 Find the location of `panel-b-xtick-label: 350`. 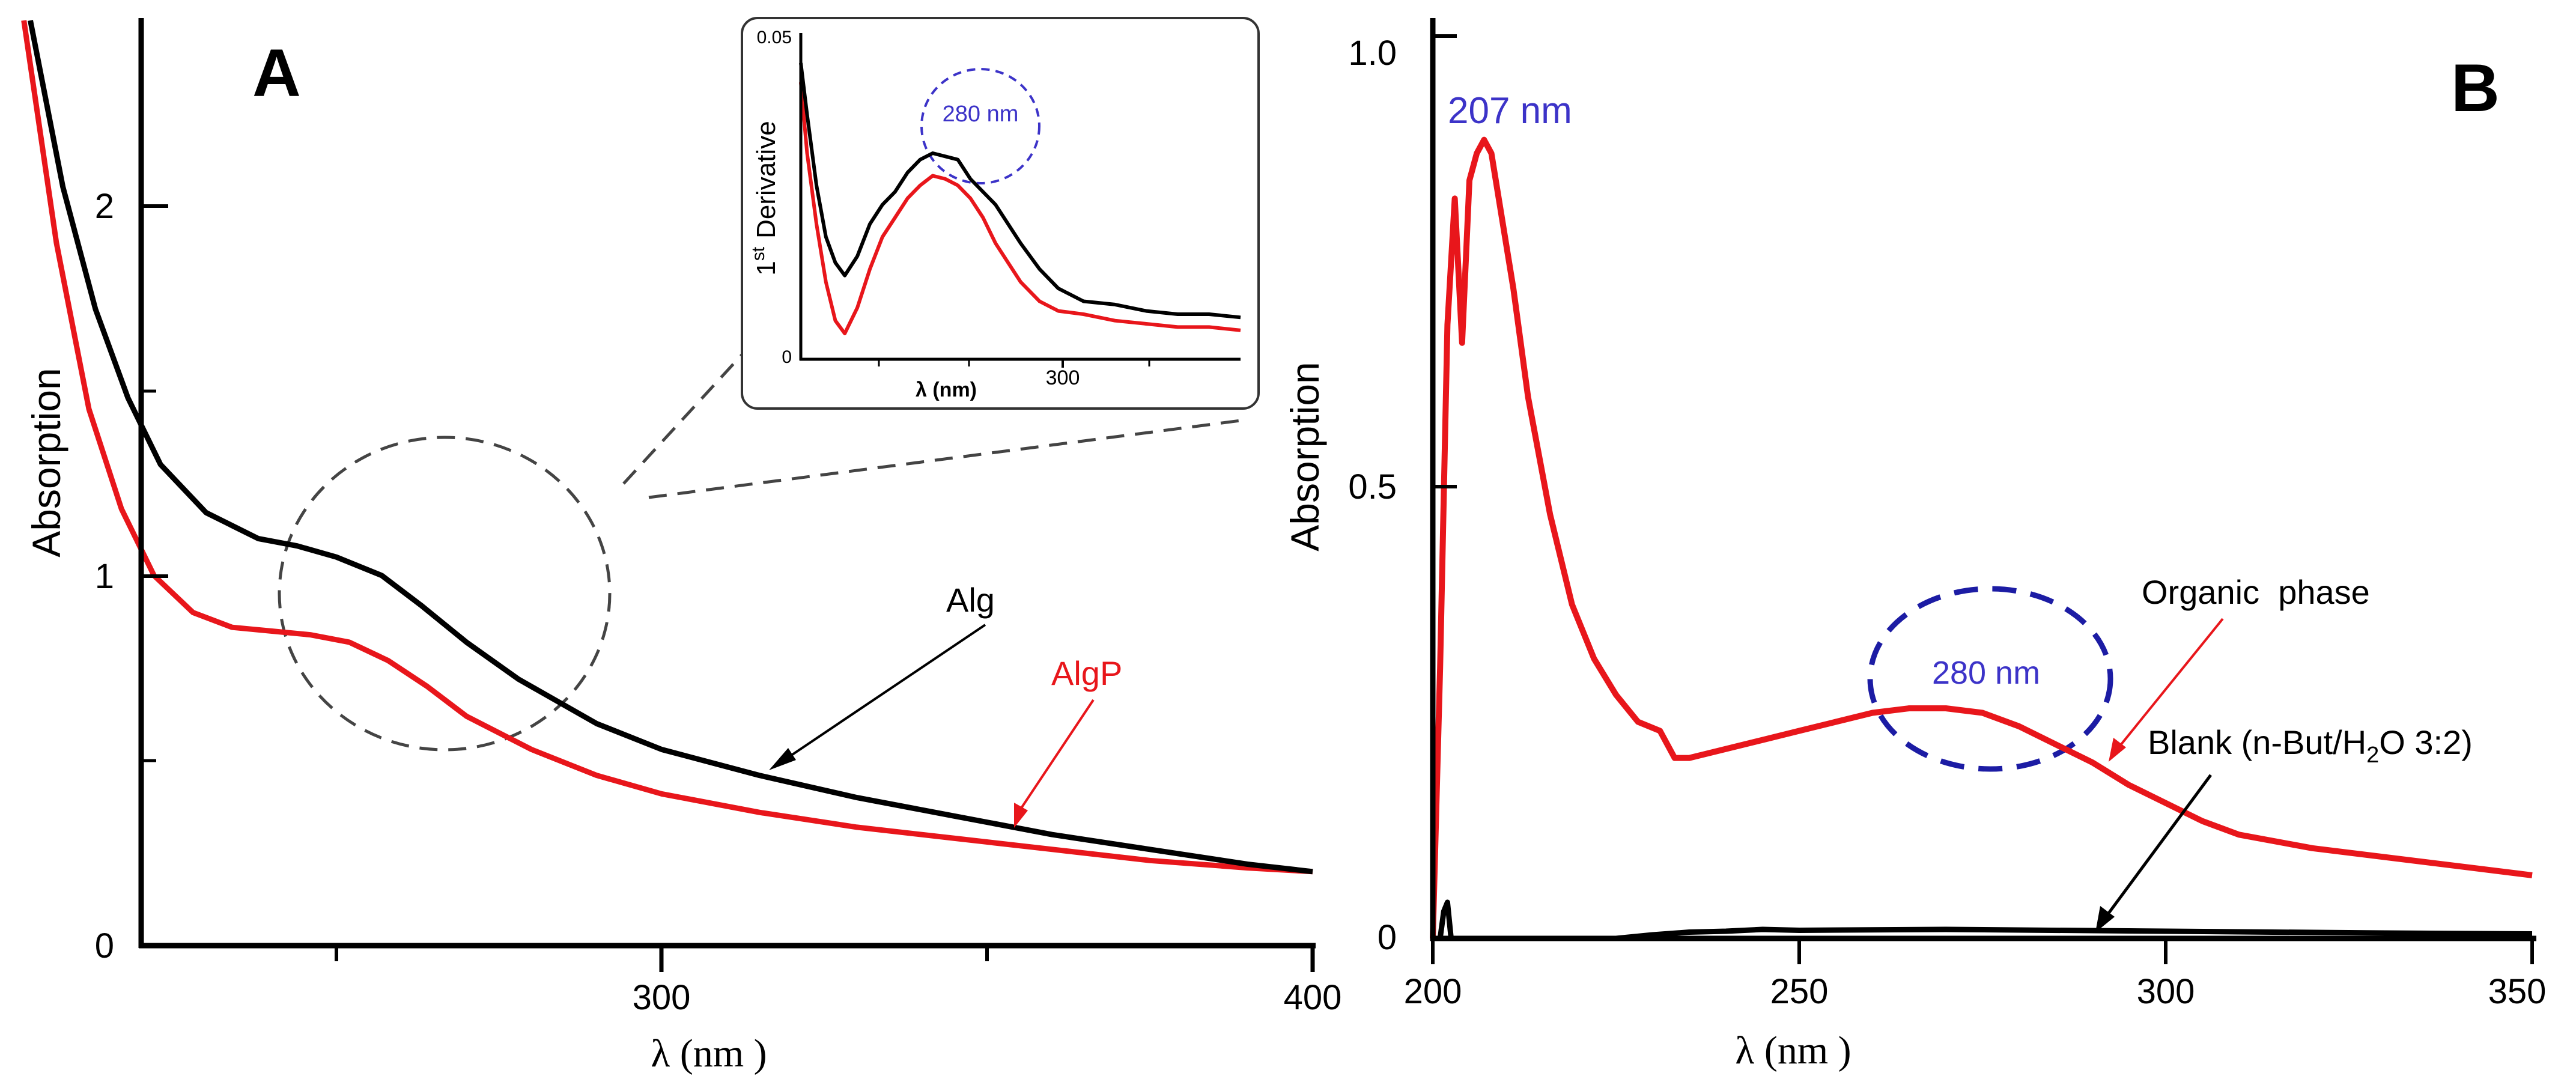

panel-b-xtick-label: 350 is located at coordinates (2518, 991).